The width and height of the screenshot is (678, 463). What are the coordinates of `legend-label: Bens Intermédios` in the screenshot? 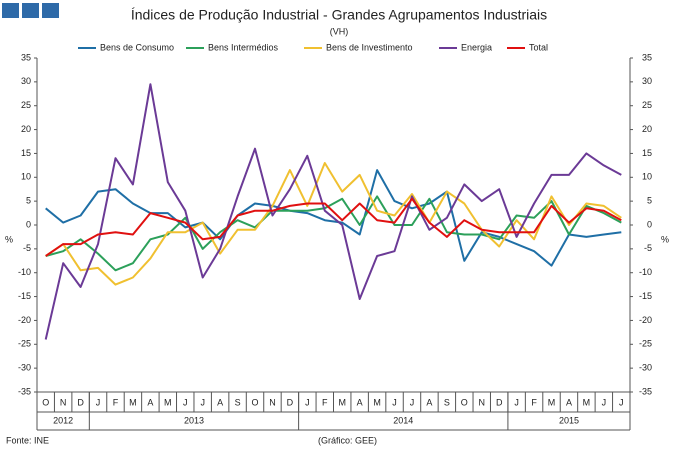 It's located at (243, 47).